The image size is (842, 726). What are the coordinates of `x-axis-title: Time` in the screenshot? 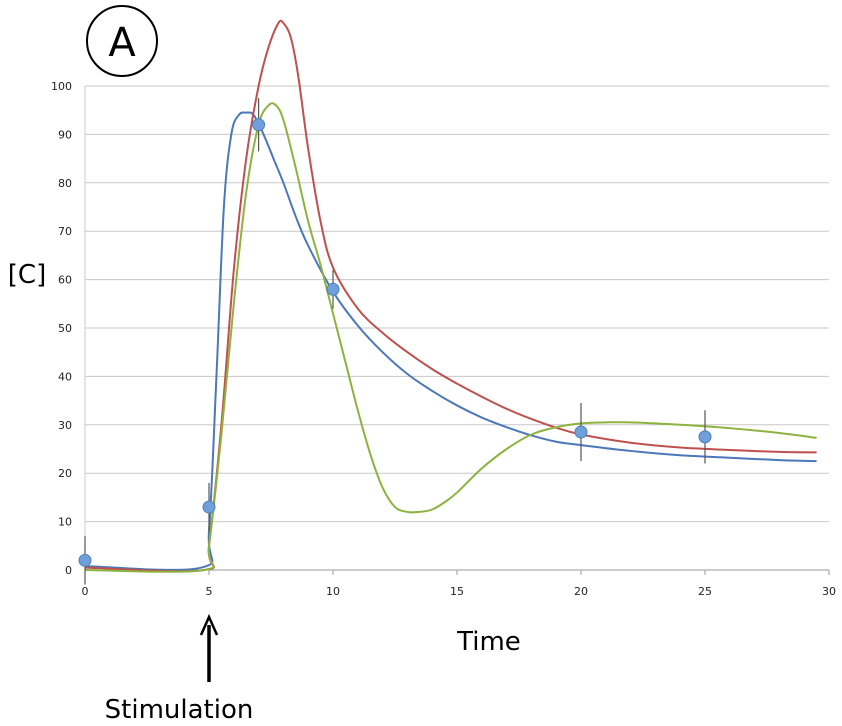 It's located at (488, 642).